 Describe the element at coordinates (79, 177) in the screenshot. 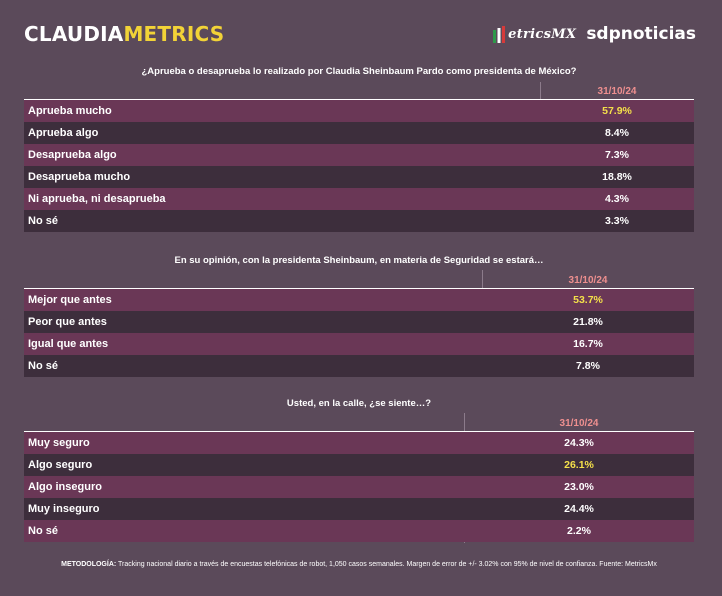

I see `row-label: Desaprueba mucho` at that location.